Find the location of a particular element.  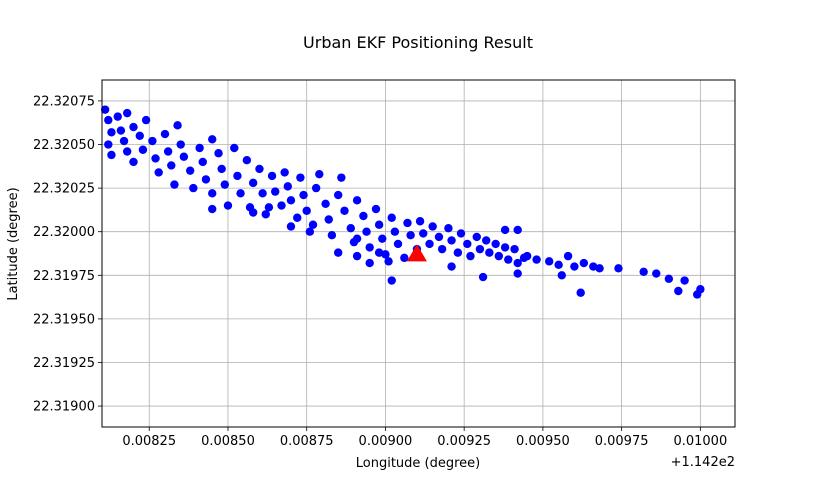

y-tick-label: 22.32075 is located at coordinates (64, 101).